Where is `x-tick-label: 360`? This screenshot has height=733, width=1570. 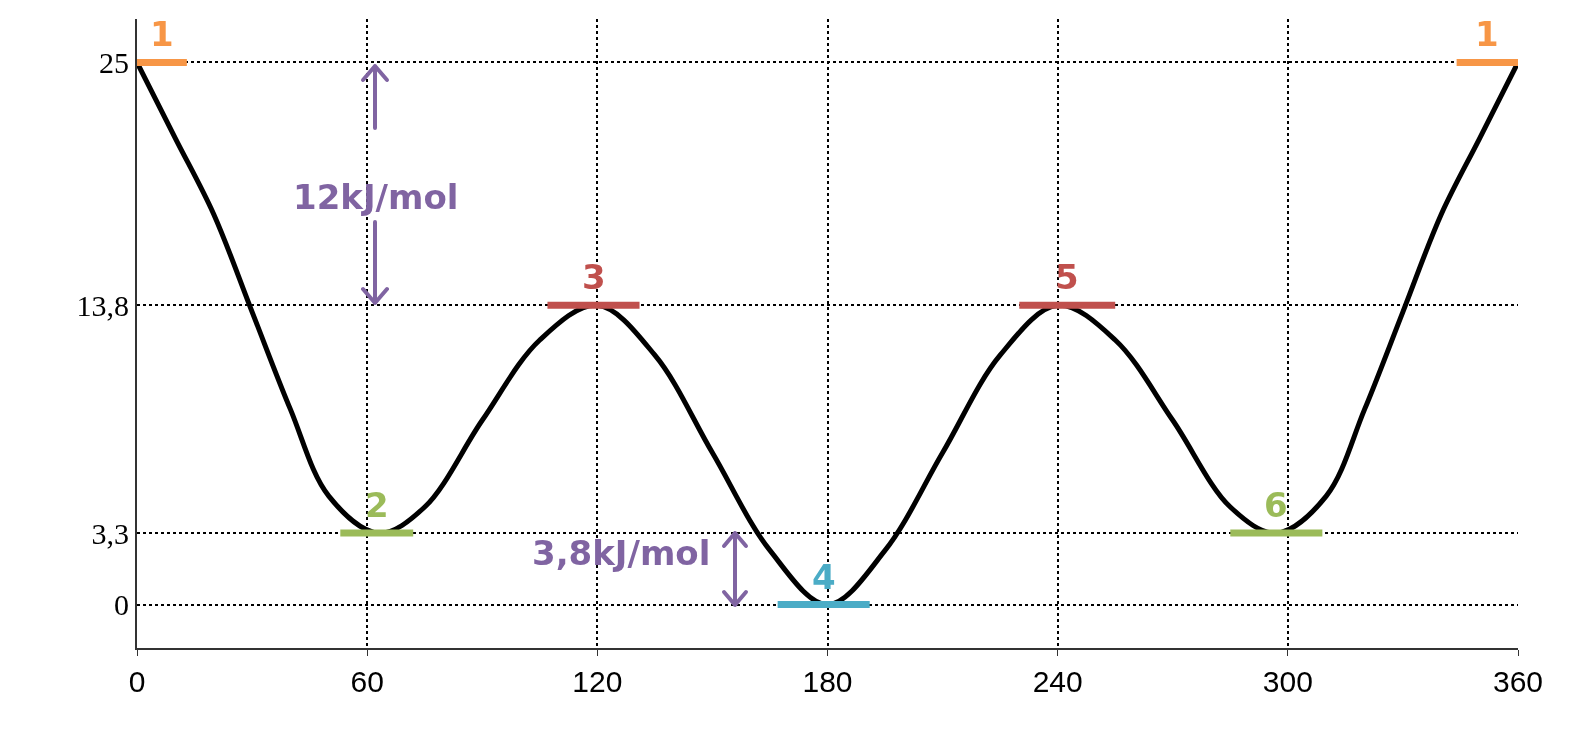
x-tick-label: 360 is located at coordinates (1518, 681).